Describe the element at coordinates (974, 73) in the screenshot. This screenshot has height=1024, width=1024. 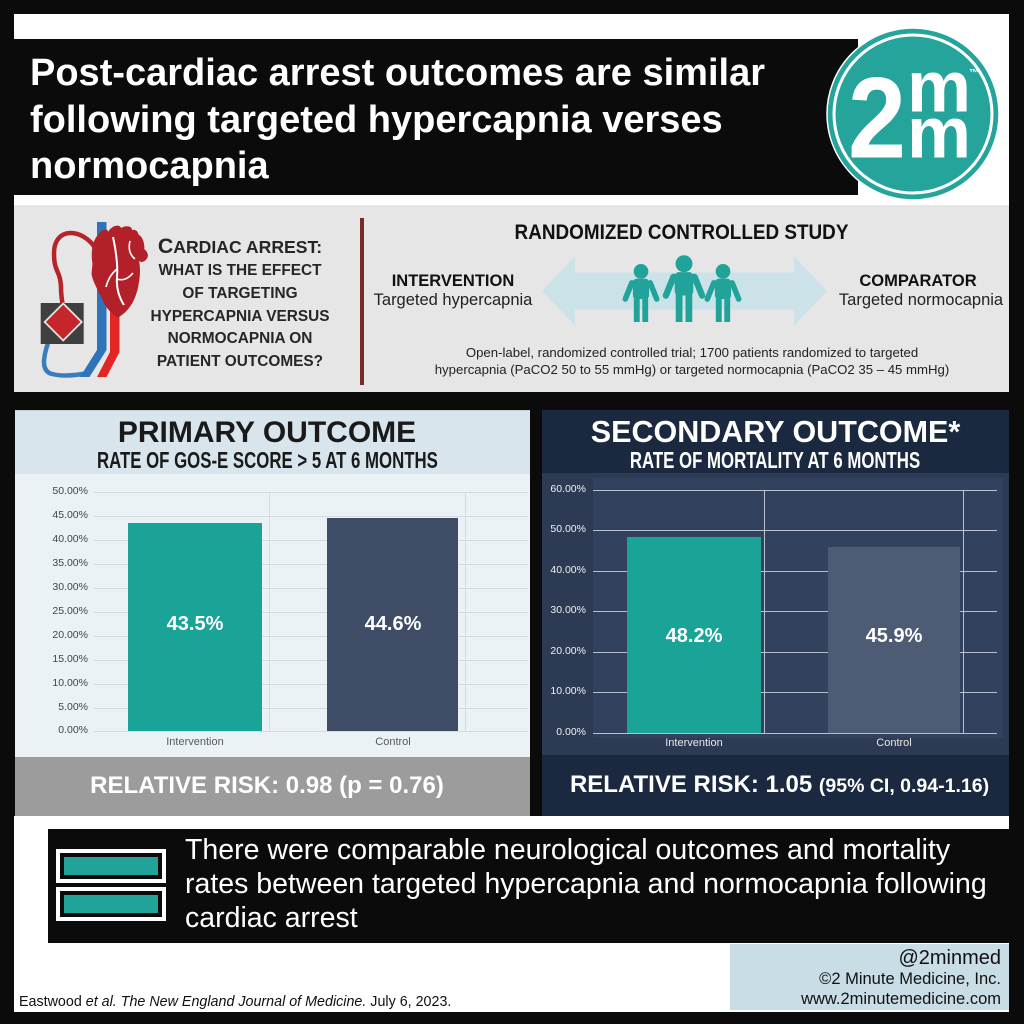
I see `svg-text: ™` at that location.